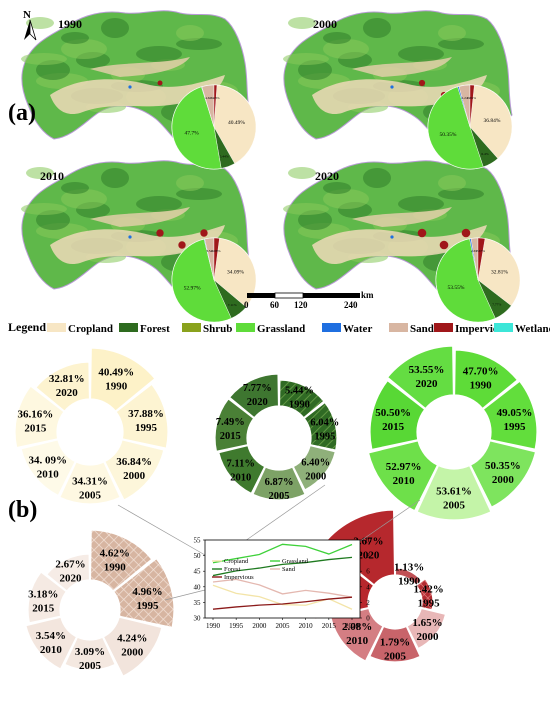 This screenshot has height=710, width=550. What do you see at coordinates (357, 329) in the screenshot?
I see `legend-label-water: Water` at bounding box center [357, 329].